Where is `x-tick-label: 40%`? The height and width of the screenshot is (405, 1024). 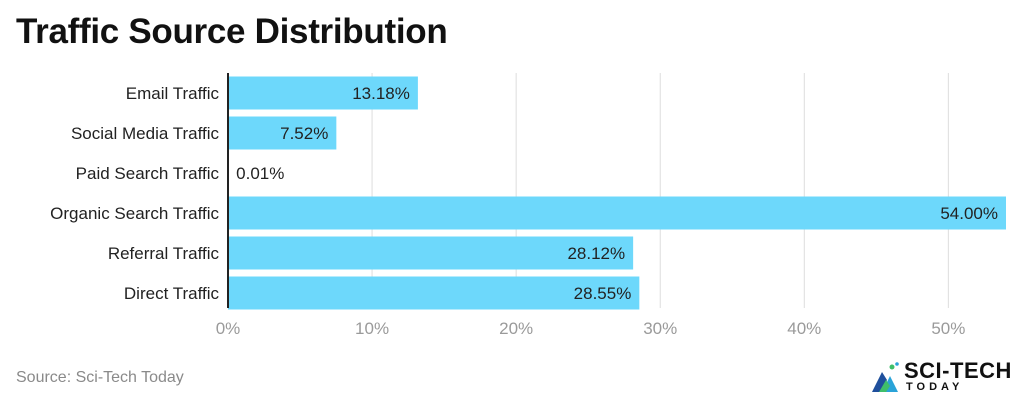
x-tick-label: 40% is located at coordinates (804, 328).